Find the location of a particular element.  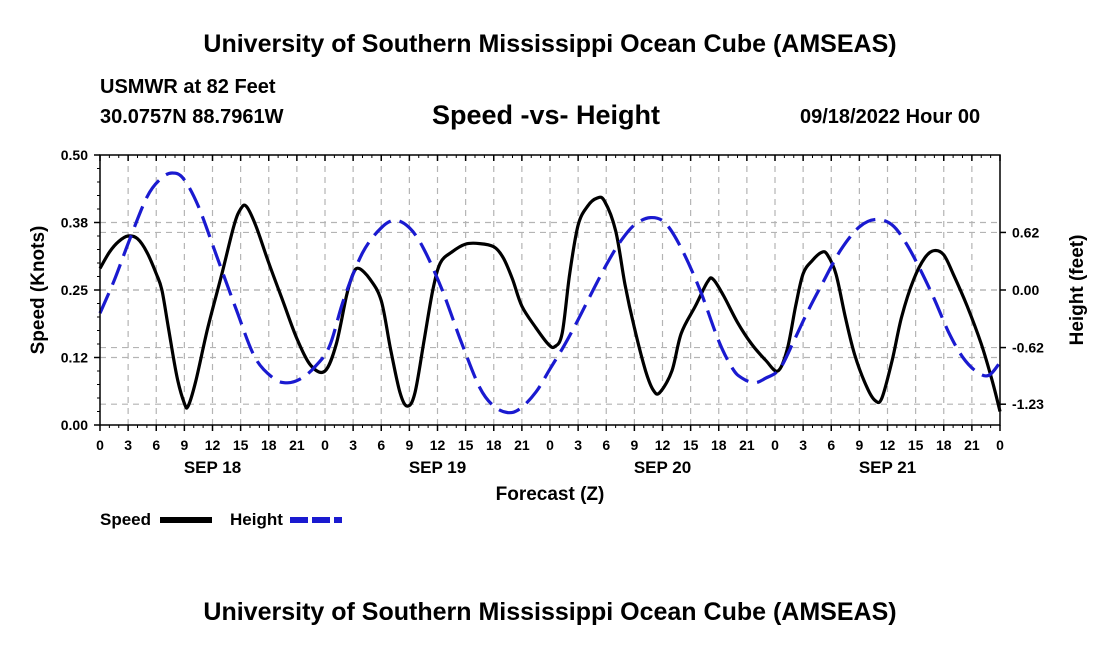

legend: Speed Height is located at coordinates (221, 519).